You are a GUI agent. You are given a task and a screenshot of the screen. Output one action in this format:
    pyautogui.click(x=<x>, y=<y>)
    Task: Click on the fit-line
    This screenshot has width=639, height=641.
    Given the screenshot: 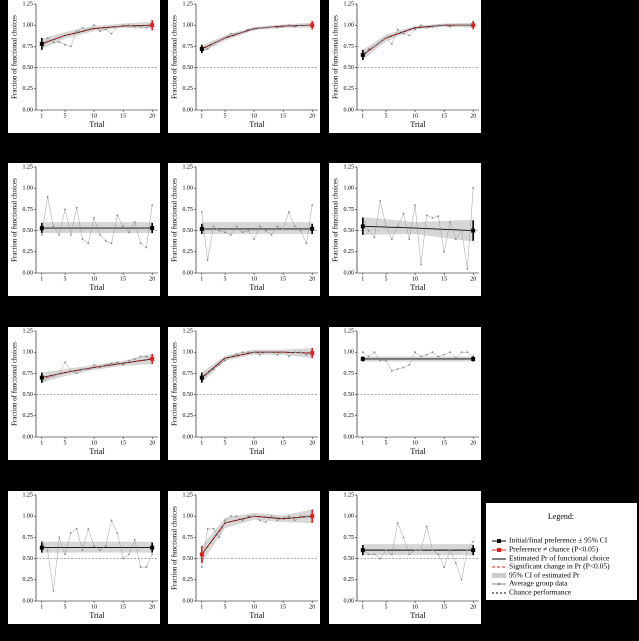 What is the action you would take?
    pyautogui.click(x=418, y=228)
    